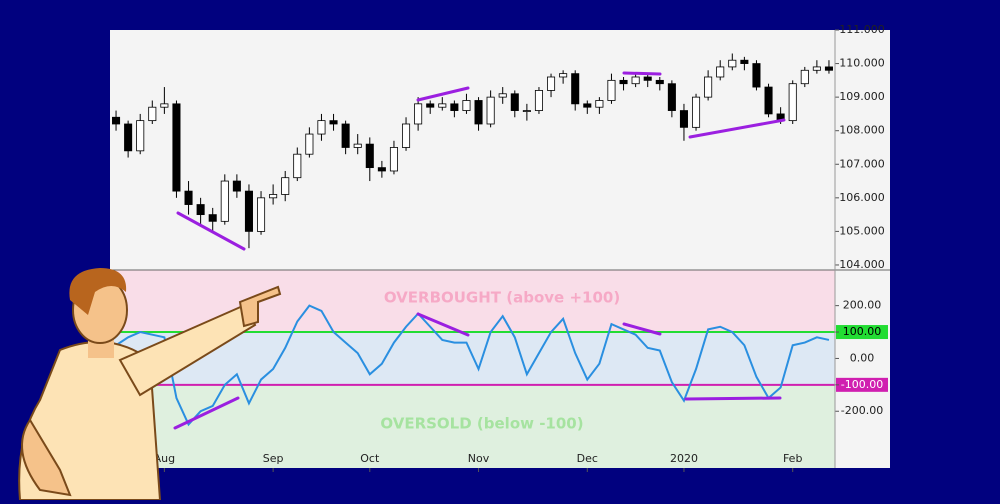 This screenshot has width=1000, height=504. I want to click on y-tick-label: 0.00, so click(862, 357).